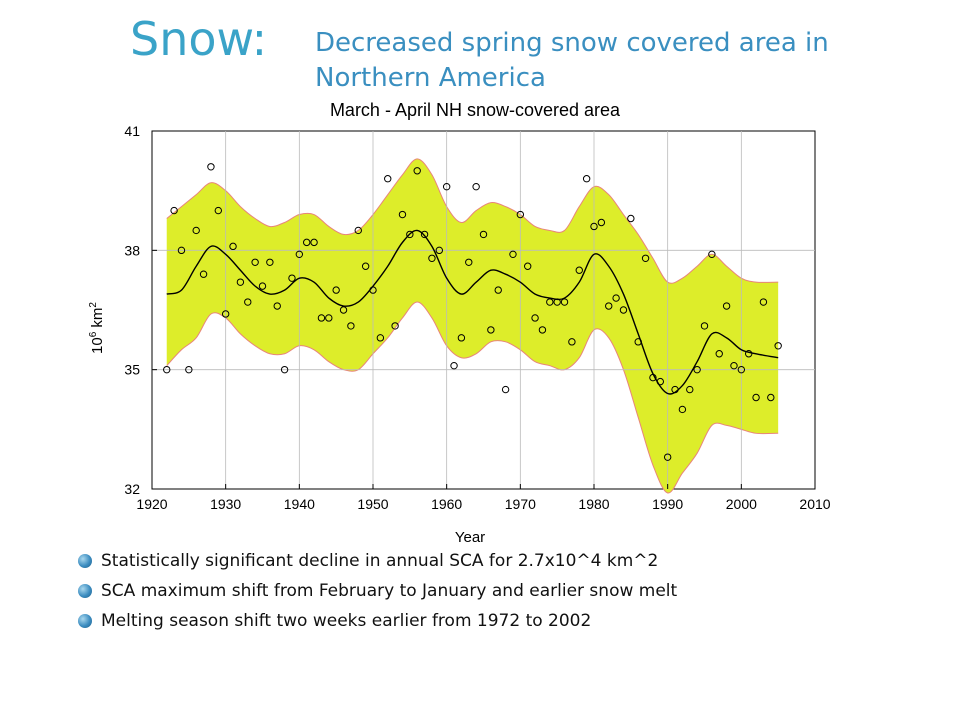  I want to click on x-tick-label: 1990, so click(667, 504).